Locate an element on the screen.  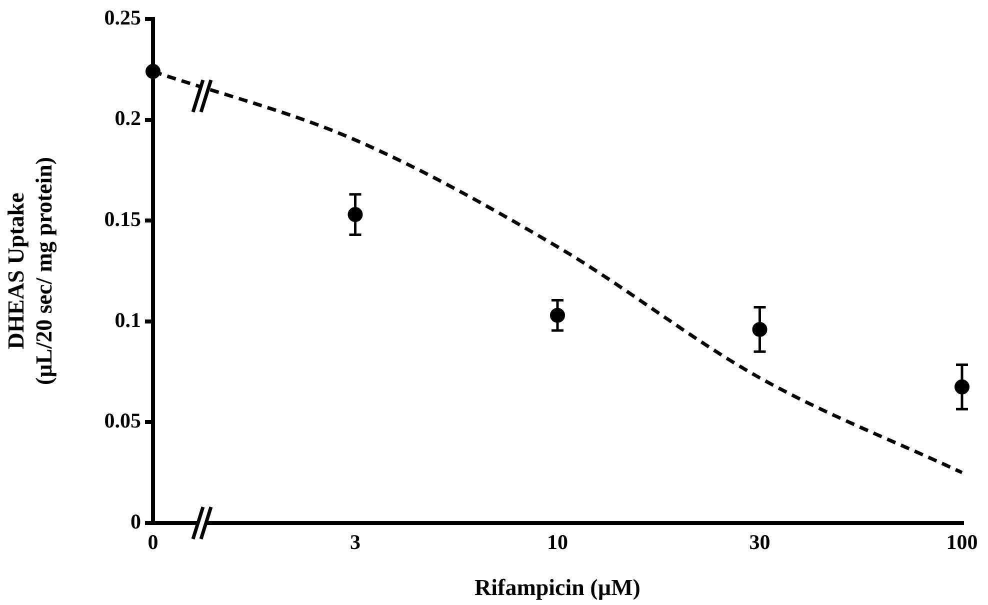
x-tick-label: 30 is located at coordinates (759, 542).